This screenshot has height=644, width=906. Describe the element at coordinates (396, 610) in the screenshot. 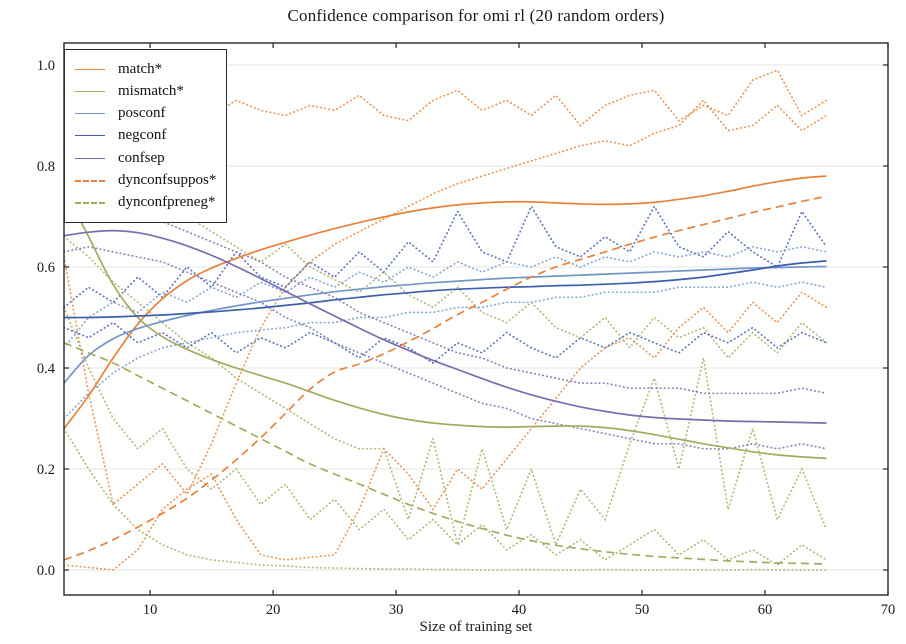

I see `x-tick-label: 30` at that location.